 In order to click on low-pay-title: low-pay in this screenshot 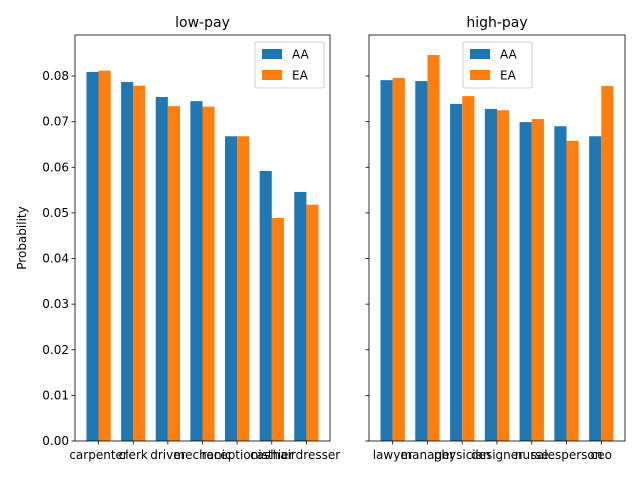, I will do `click(202, 23)`.